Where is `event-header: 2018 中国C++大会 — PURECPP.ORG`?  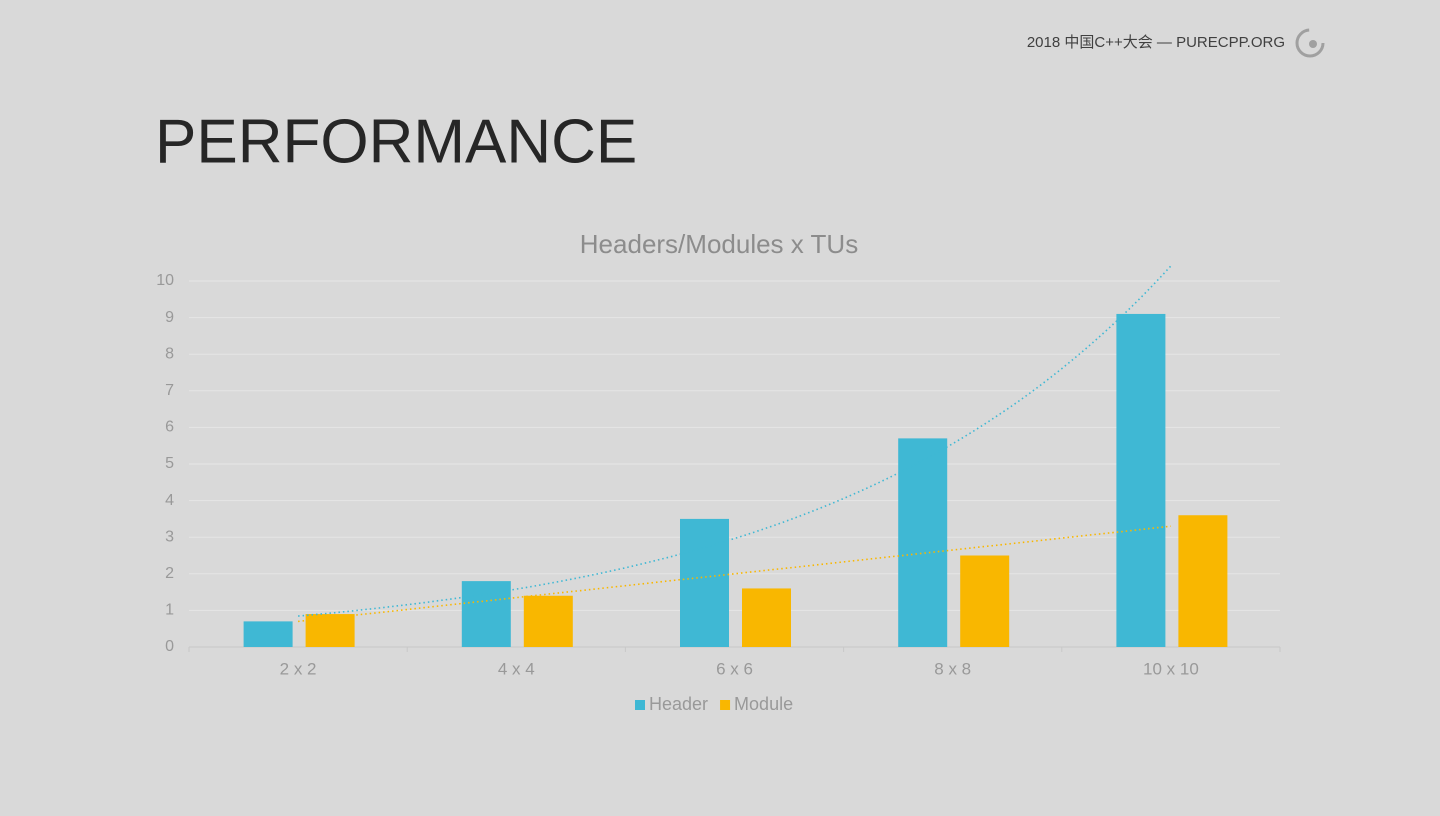 event-header: 2018 中国C++大会 — PURECPP.ORG is located at coordinates (1156, 42).